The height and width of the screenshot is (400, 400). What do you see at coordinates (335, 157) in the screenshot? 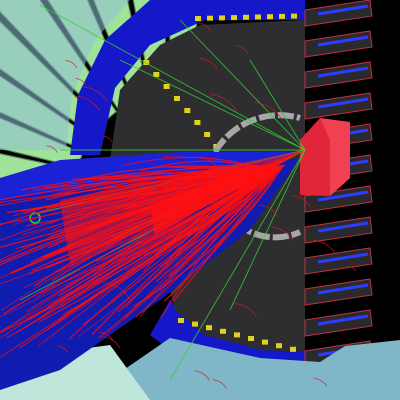
I see `red-endcap-side` at bounding box center [335, 157].